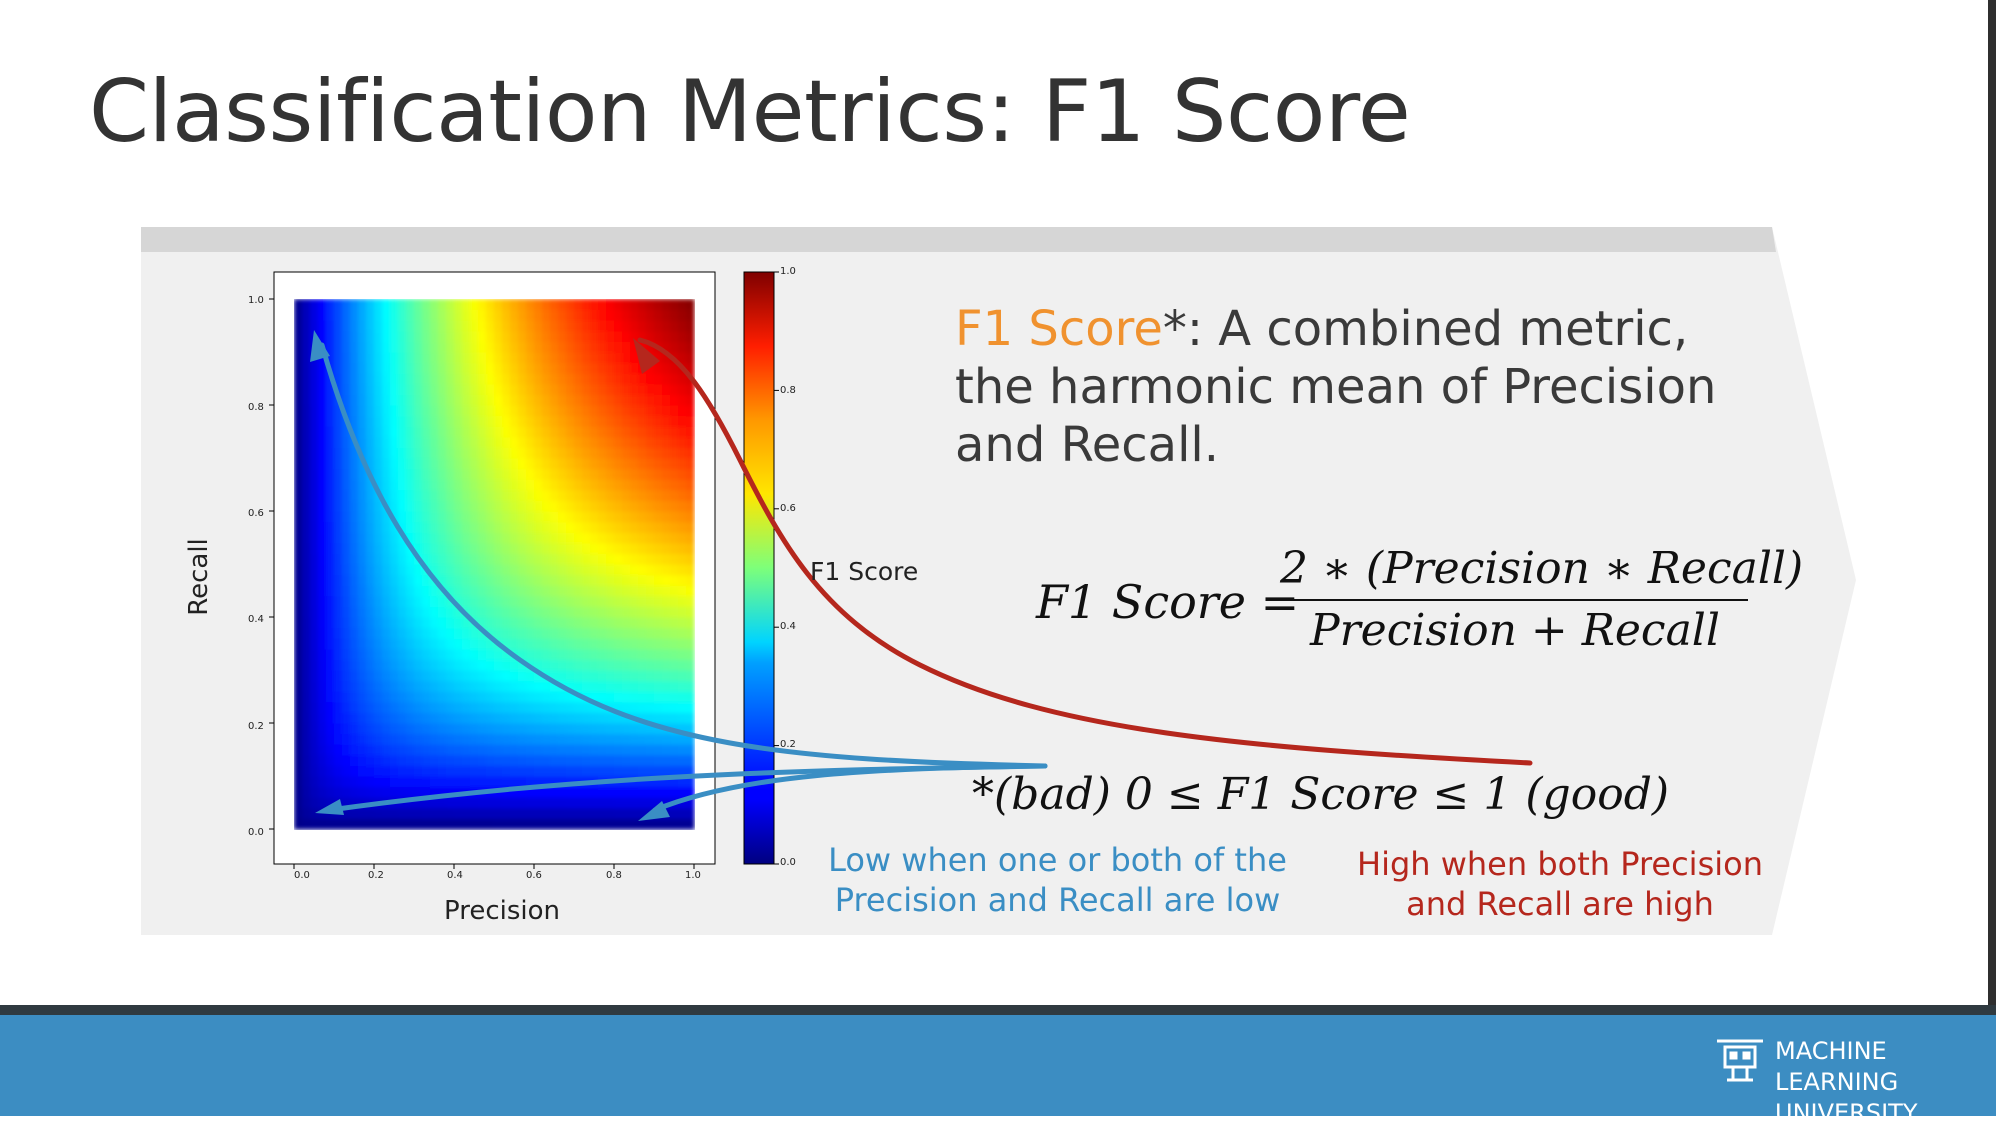  What do you see at coordinates (788, 744) in the screenshot?
I see `colorbar-tick-label: 0.2` at bounding box center [788, 744].